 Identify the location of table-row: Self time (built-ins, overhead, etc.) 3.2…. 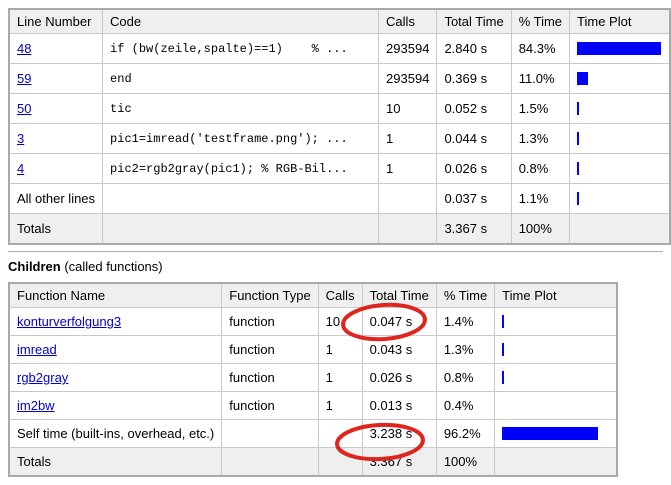
(313, 433).